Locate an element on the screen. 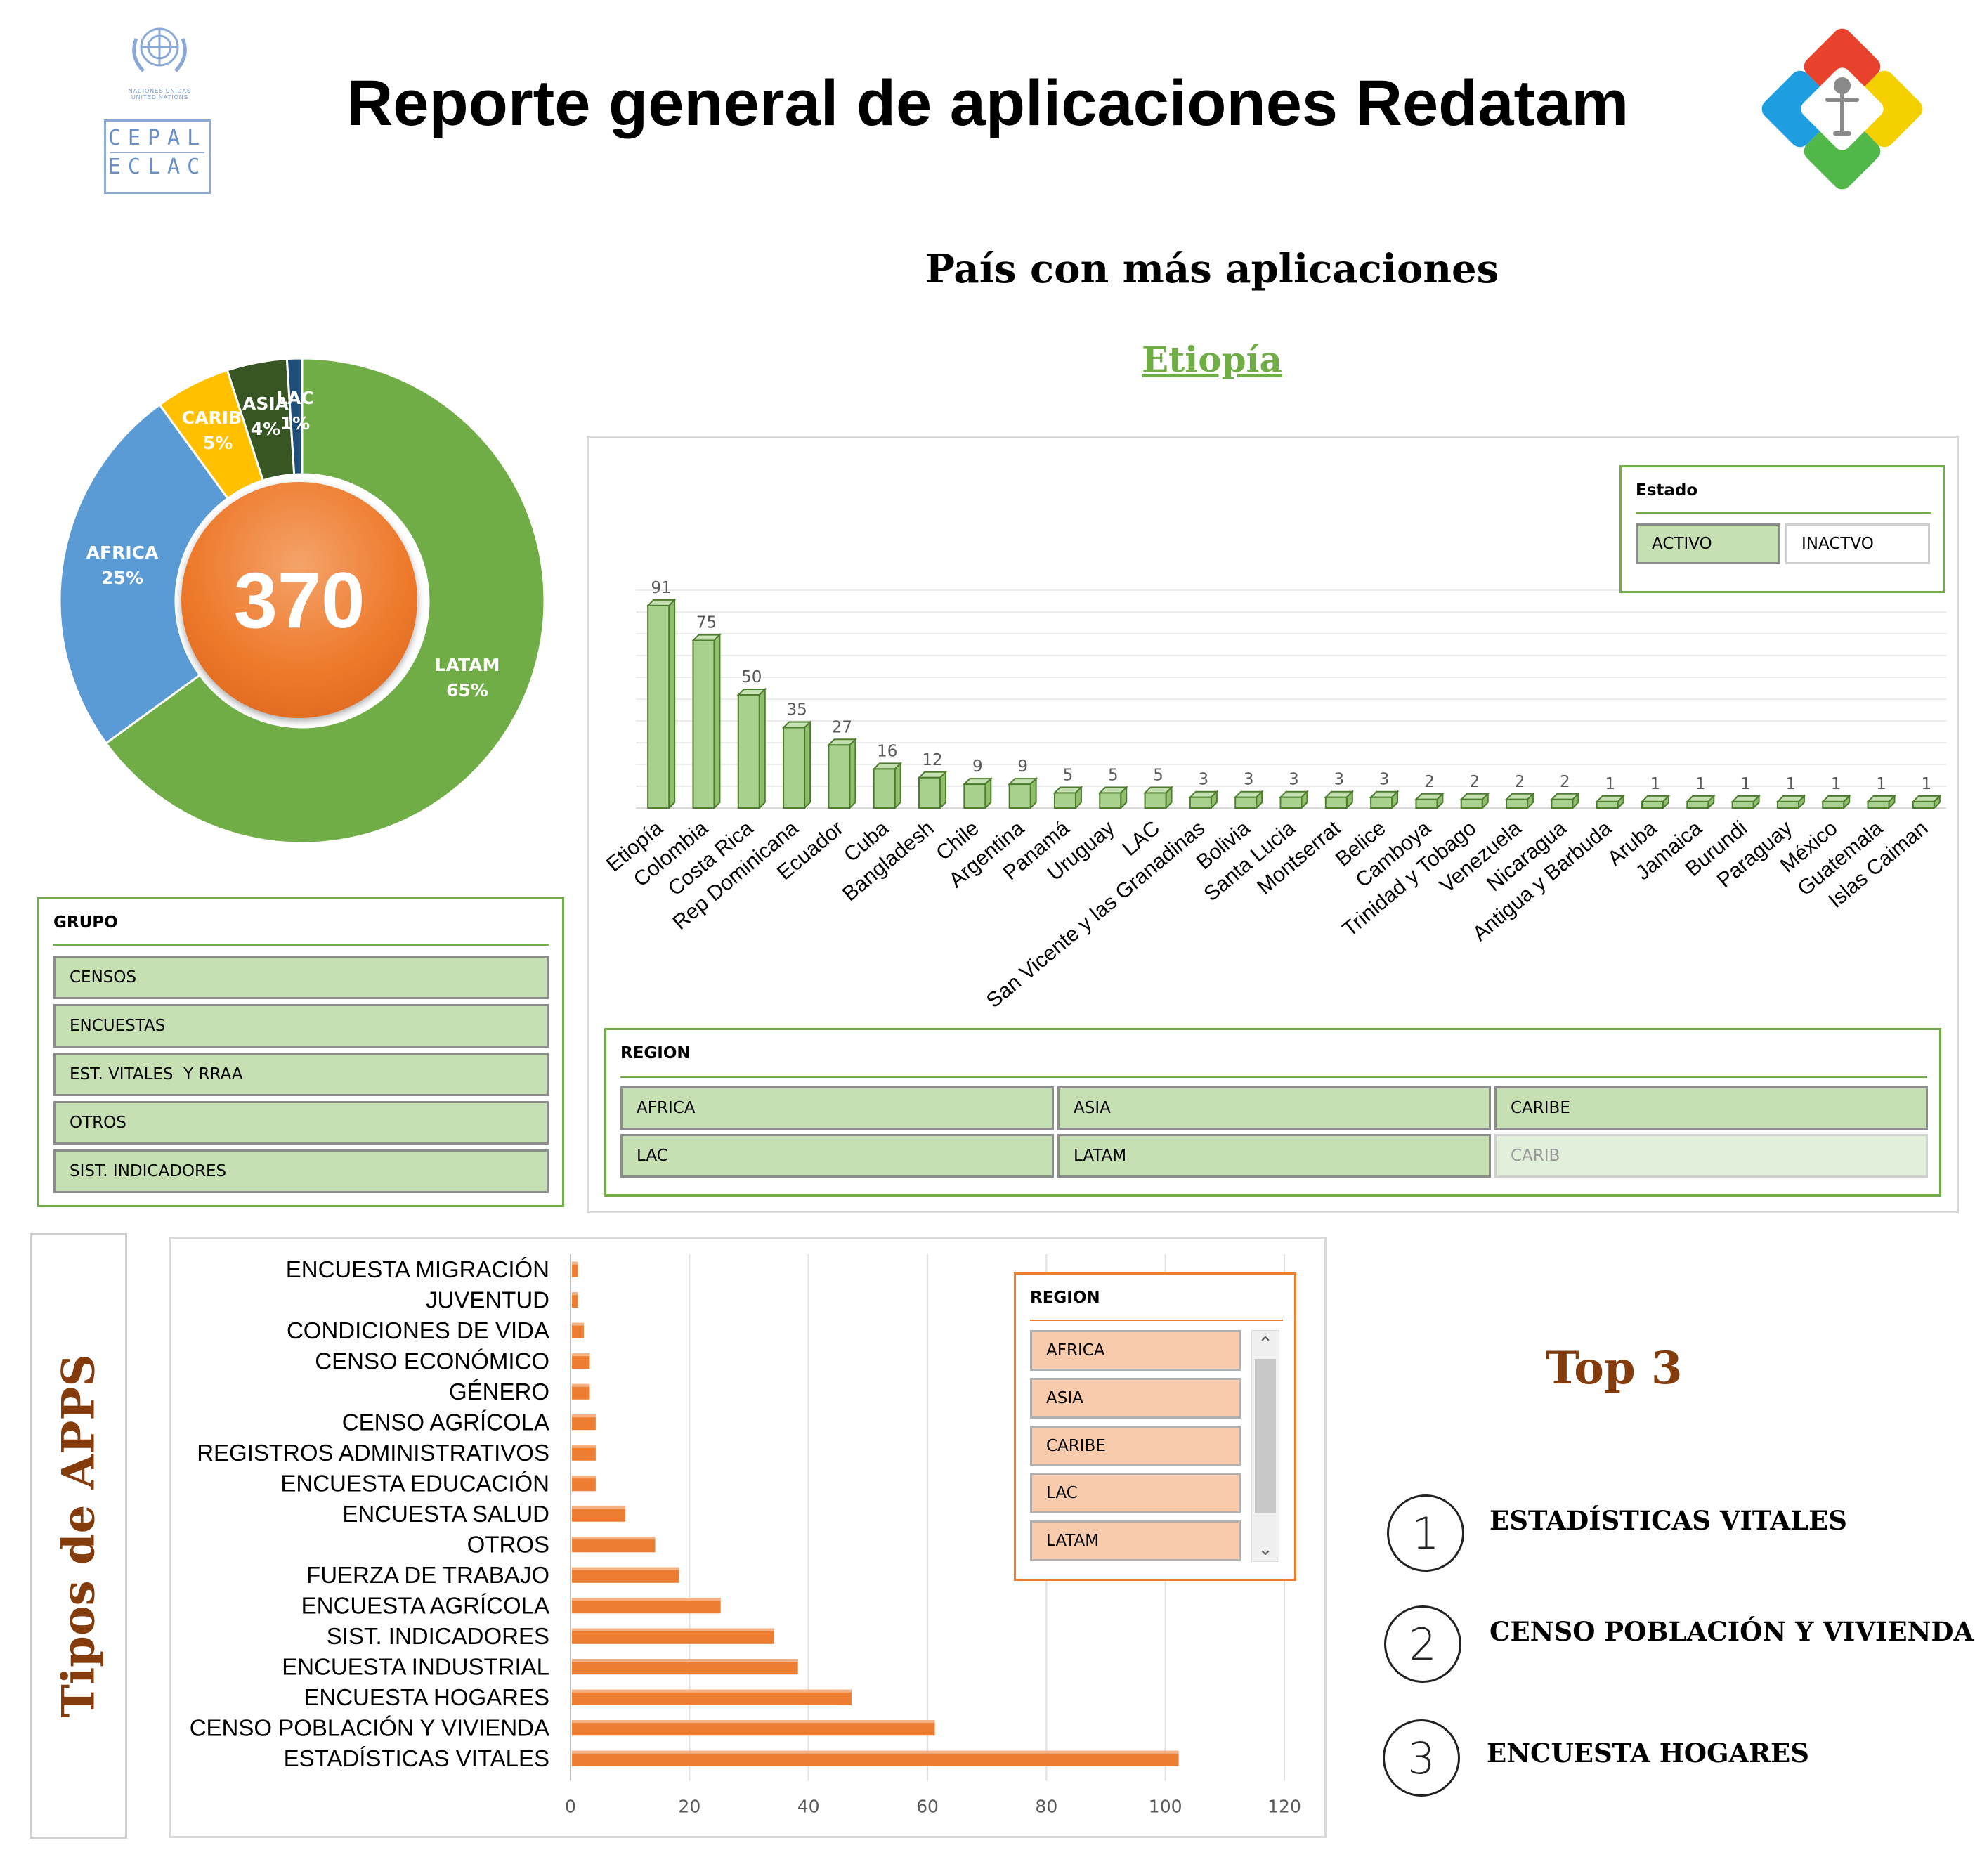 The height and width of the screenshot is (1876, 1975). region2-option-lac: LAC is located at coordinates (1135, 1493).